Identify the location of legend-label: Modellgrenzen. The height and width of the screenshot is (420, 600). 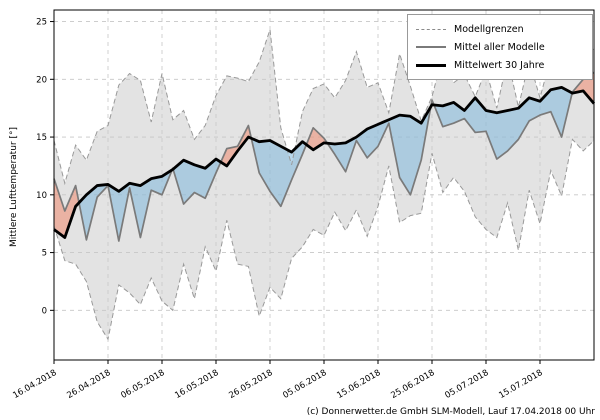
(489, 29).